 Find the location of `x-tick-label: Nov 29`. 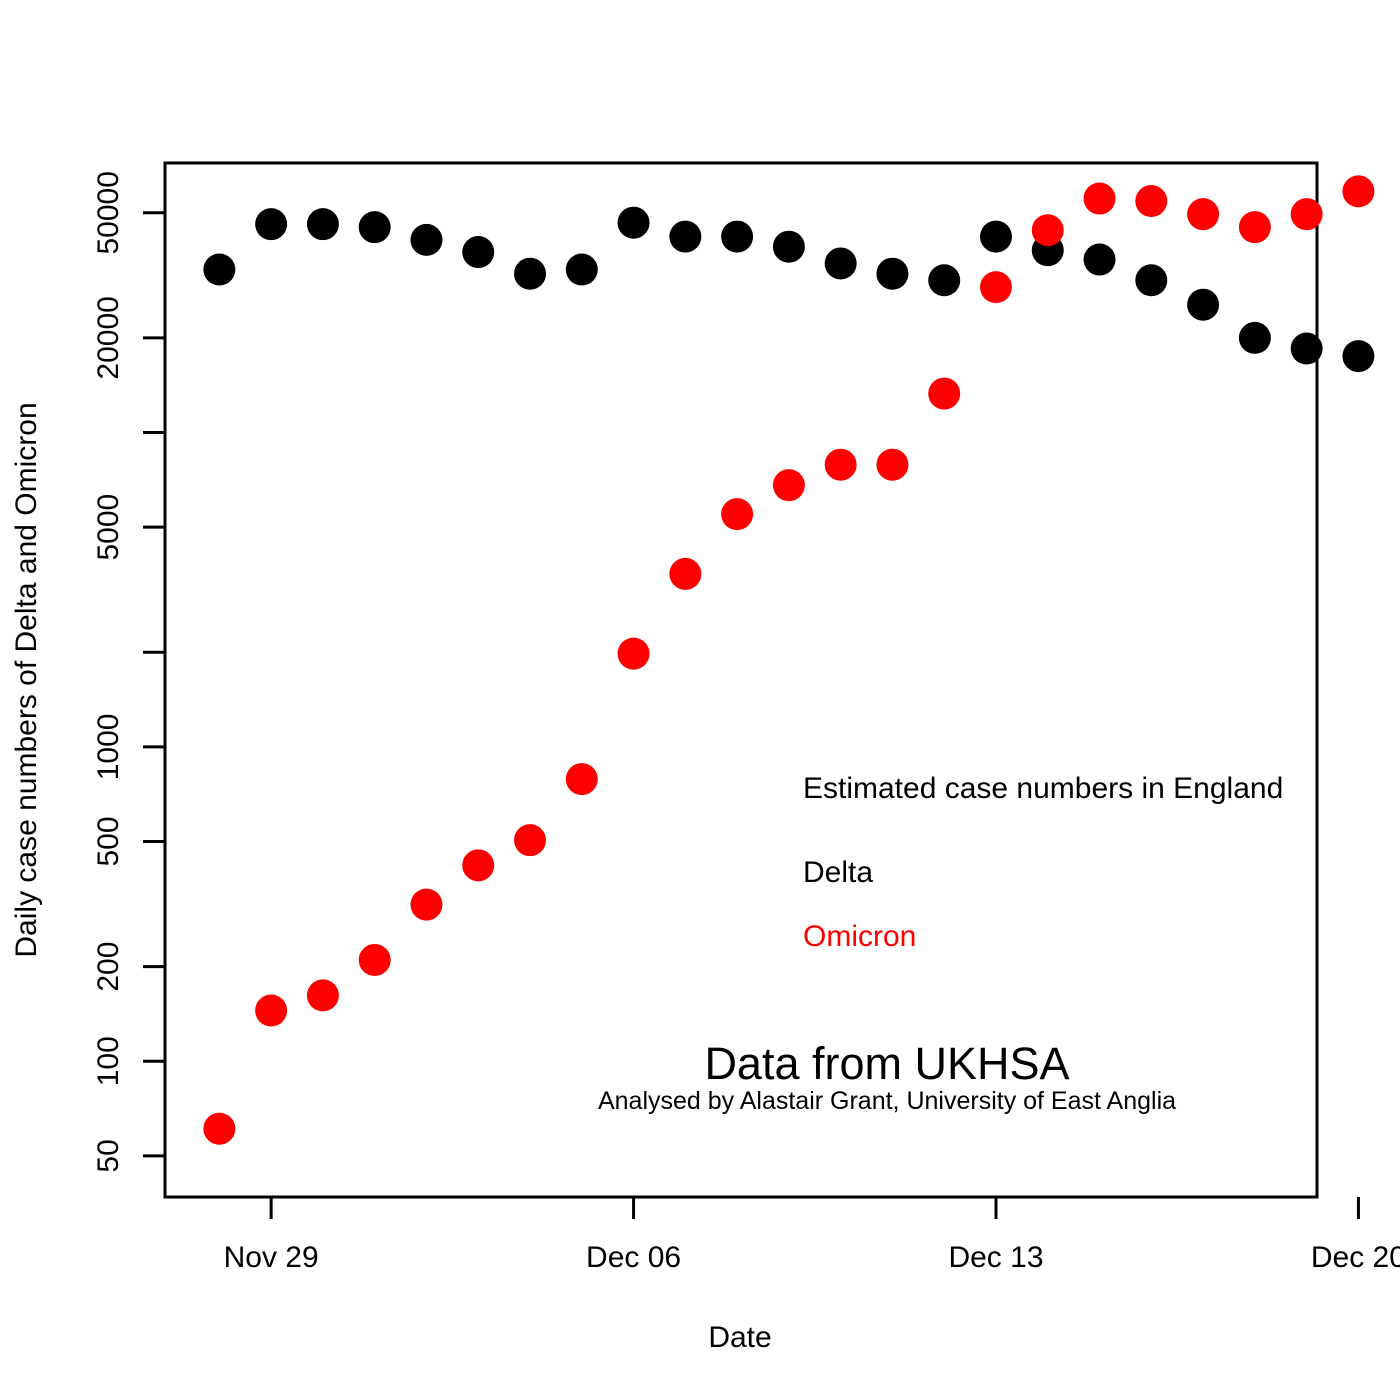

x-tick-label: Nov 29 is located at coordinates (271, 1257).